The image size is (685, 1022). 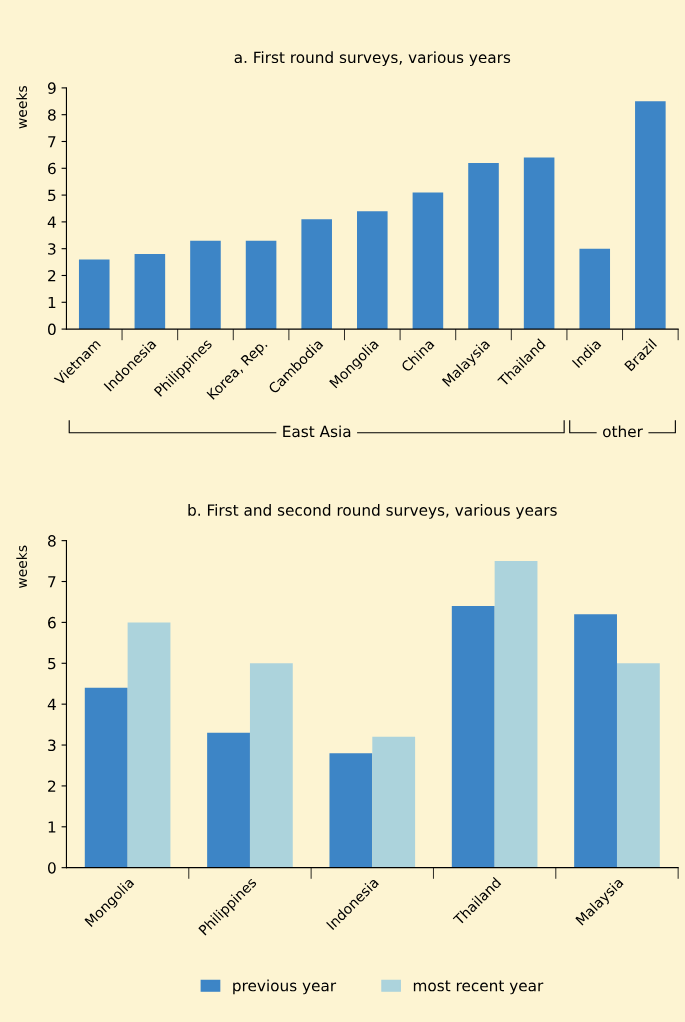 What do you see at coordinates (478, 987) in the screenshot?
I see `legend-label: most recent year` at bounding box center [478, 987].